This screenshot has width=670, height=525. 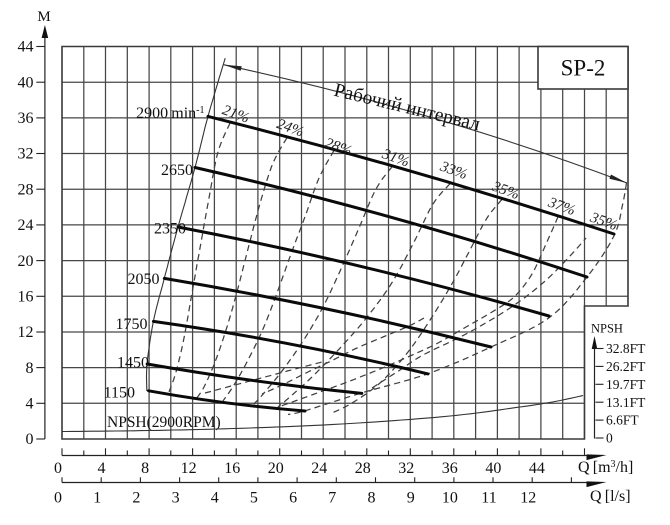 What do you see at coordinates (164, 422) in the screenshot?
I see `svg-text: NPSH(2900RPM)` at bounding box center [164, 422].